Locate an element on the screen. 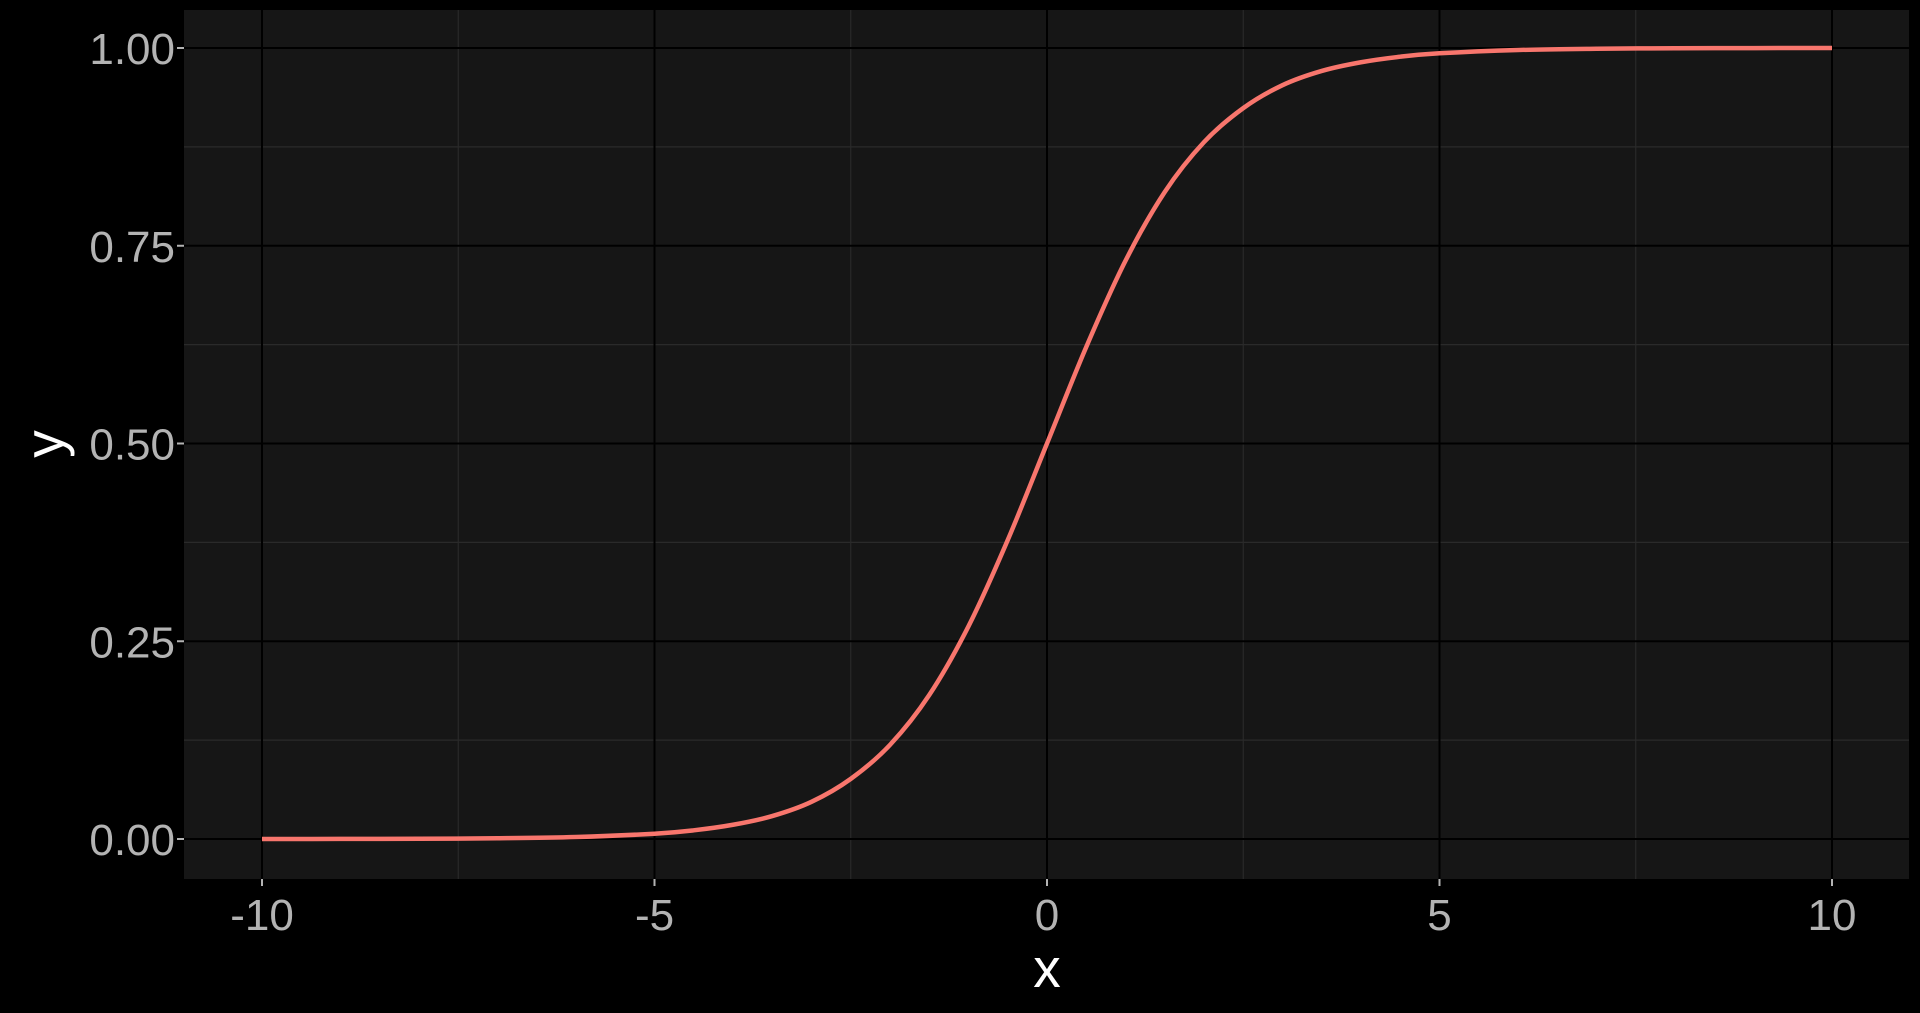 Image resolution: width=1920 pixels, height=1013 pixels. x-tick-label: 5 is located at coordinates (1439, 915).